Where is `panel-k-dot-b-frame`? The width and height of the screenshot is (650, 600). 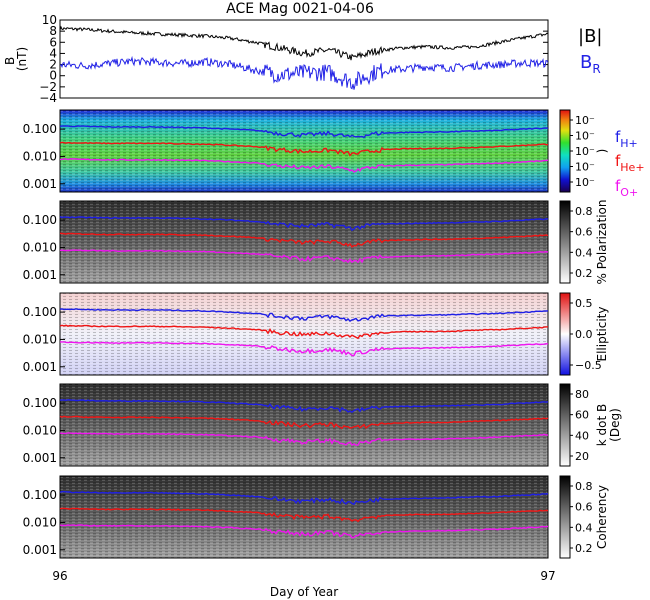
panel-k-dot-b-frame is located at coordinates (304, 425).